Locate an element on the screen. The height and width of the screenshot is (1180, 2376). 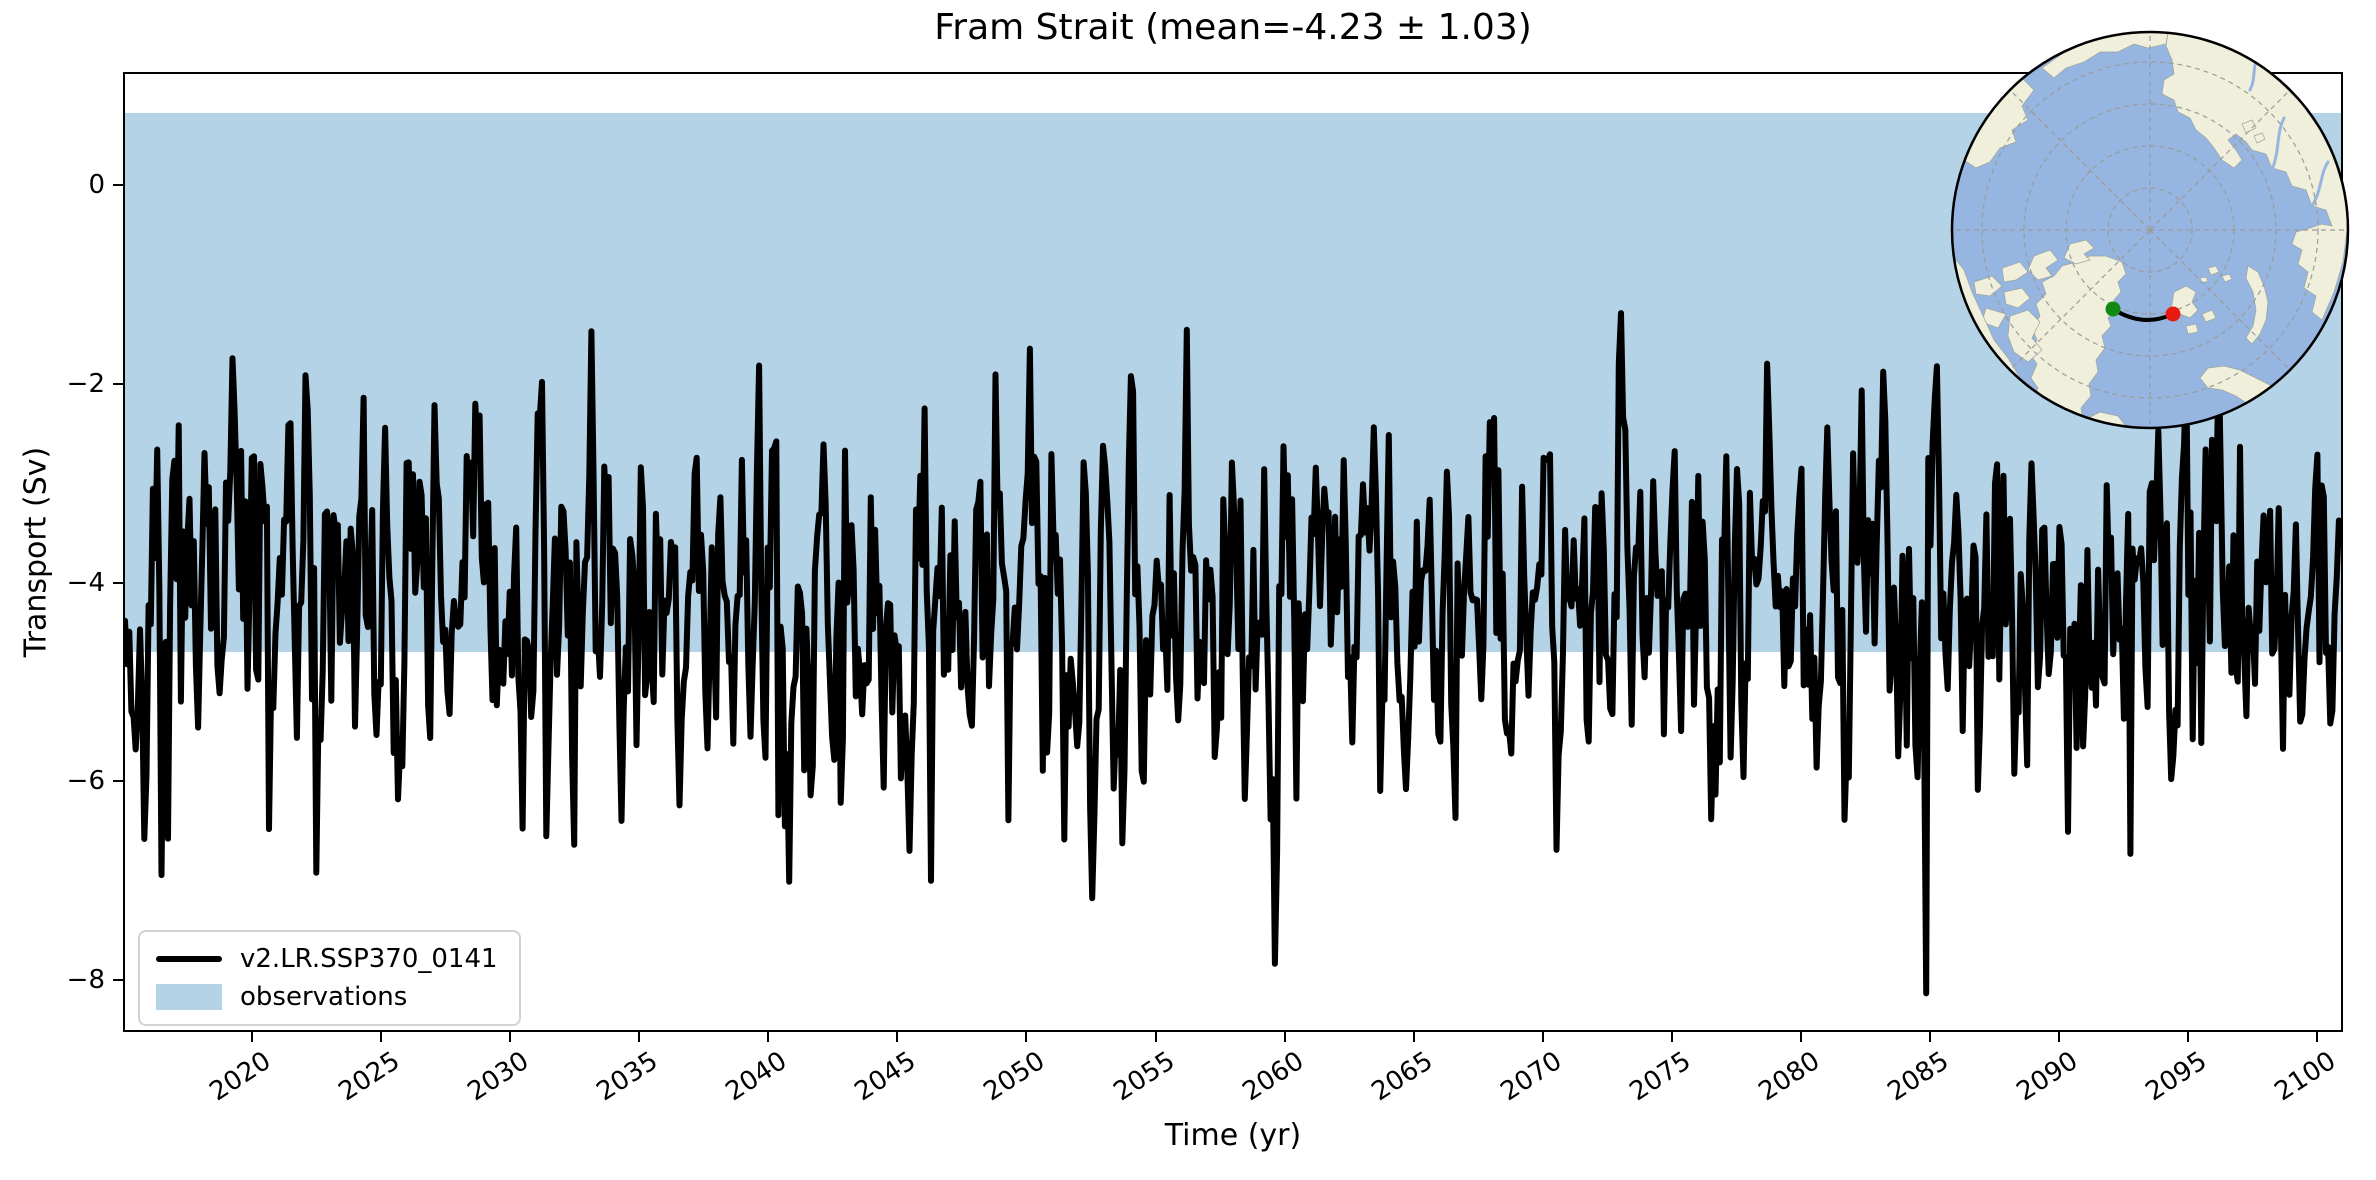
legend-entry-observations: observations is located at coordinates (281, 997).